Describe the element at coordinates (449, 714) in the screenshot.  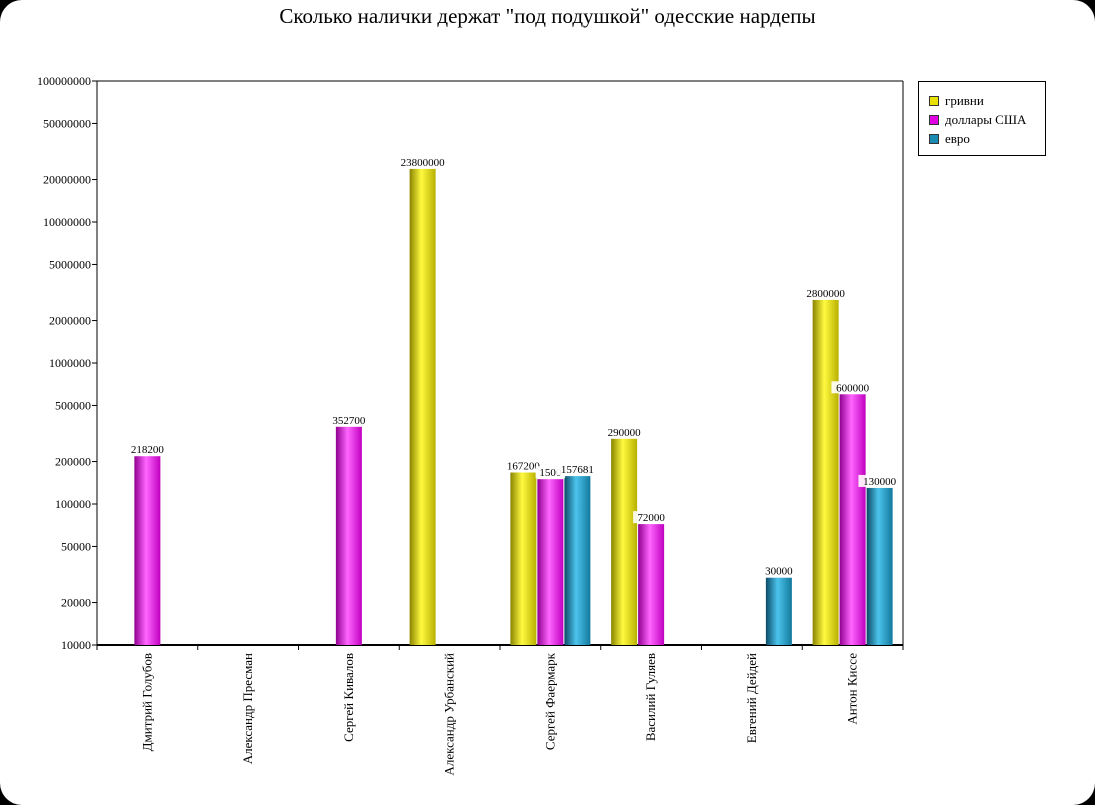
I see `category-label: Александр Урбанский` at that location.